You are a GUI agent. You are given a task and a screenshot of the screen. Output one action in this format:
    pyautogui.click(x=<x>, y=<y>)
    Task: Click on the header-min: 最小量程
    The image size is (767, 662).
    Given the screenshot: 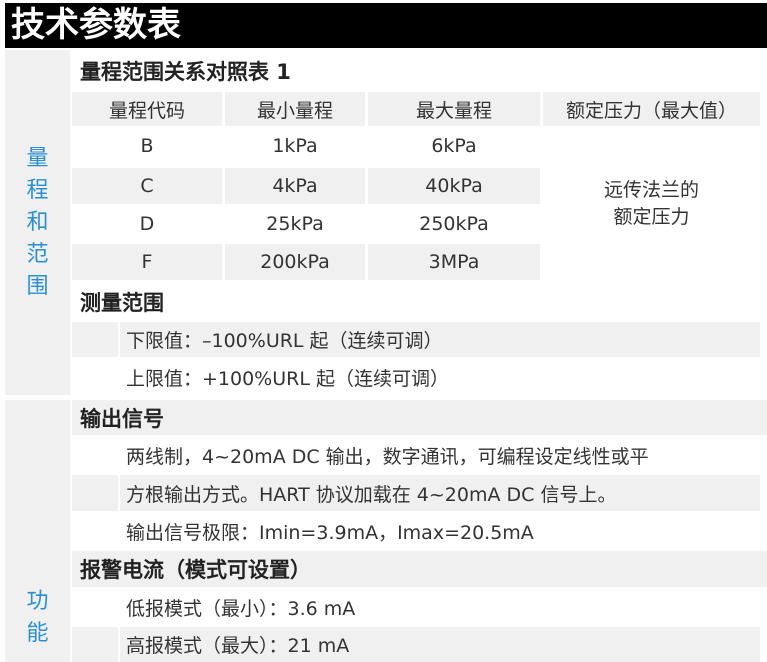 What is the action you would take?
    pyautogui.click(x=295, y=109)
    